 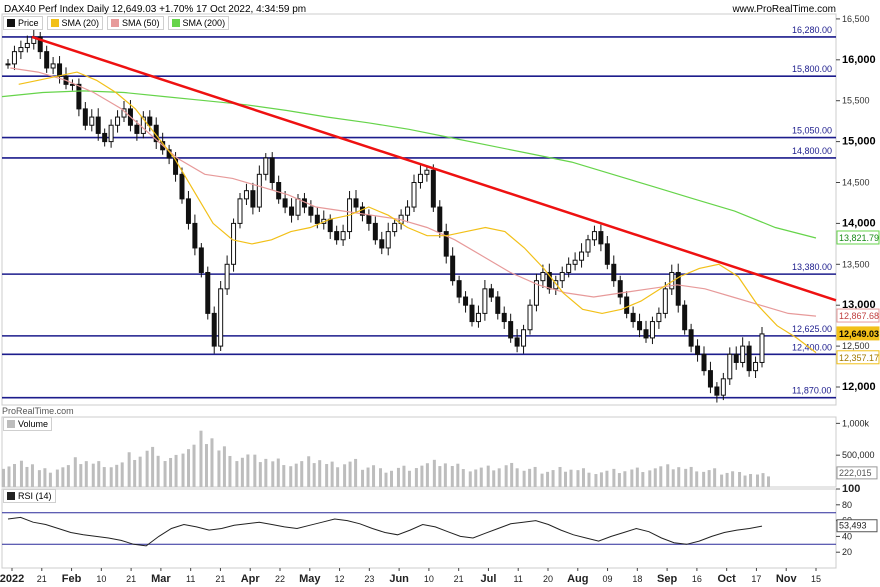 I want to click on price-y-tick-label: 16,000, so click(x=859, y=60).